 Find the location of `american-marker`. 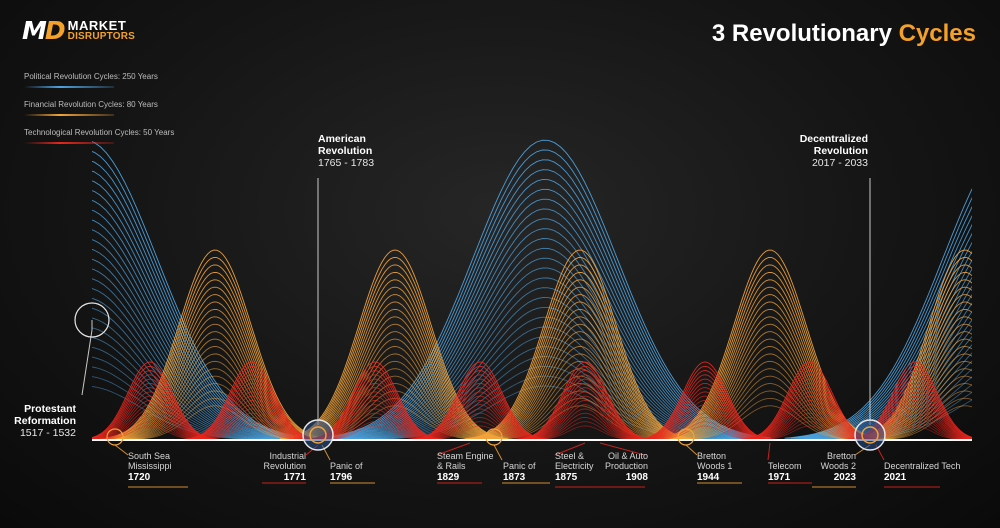

american-marker is located at coordinates (318, 435).